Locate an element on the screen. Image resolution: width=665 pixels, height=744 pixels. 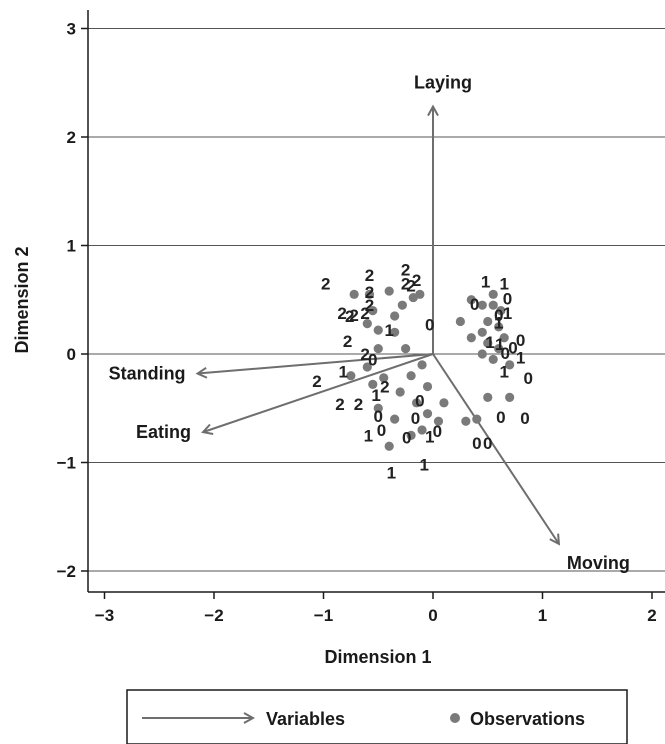
observation-label-20: 2 is located at coordinates (358, 404).